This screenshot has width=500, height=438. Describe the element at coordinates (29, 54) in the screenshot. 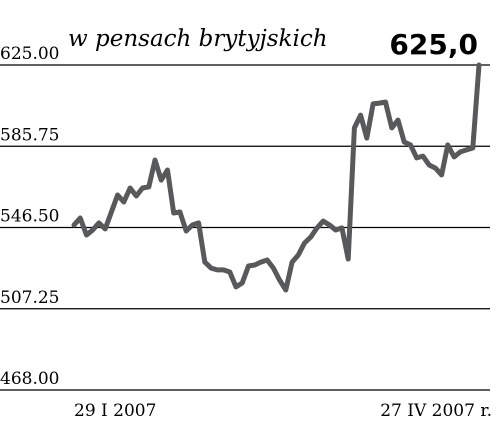

I see `y-tick-label: 625.00` at that location.